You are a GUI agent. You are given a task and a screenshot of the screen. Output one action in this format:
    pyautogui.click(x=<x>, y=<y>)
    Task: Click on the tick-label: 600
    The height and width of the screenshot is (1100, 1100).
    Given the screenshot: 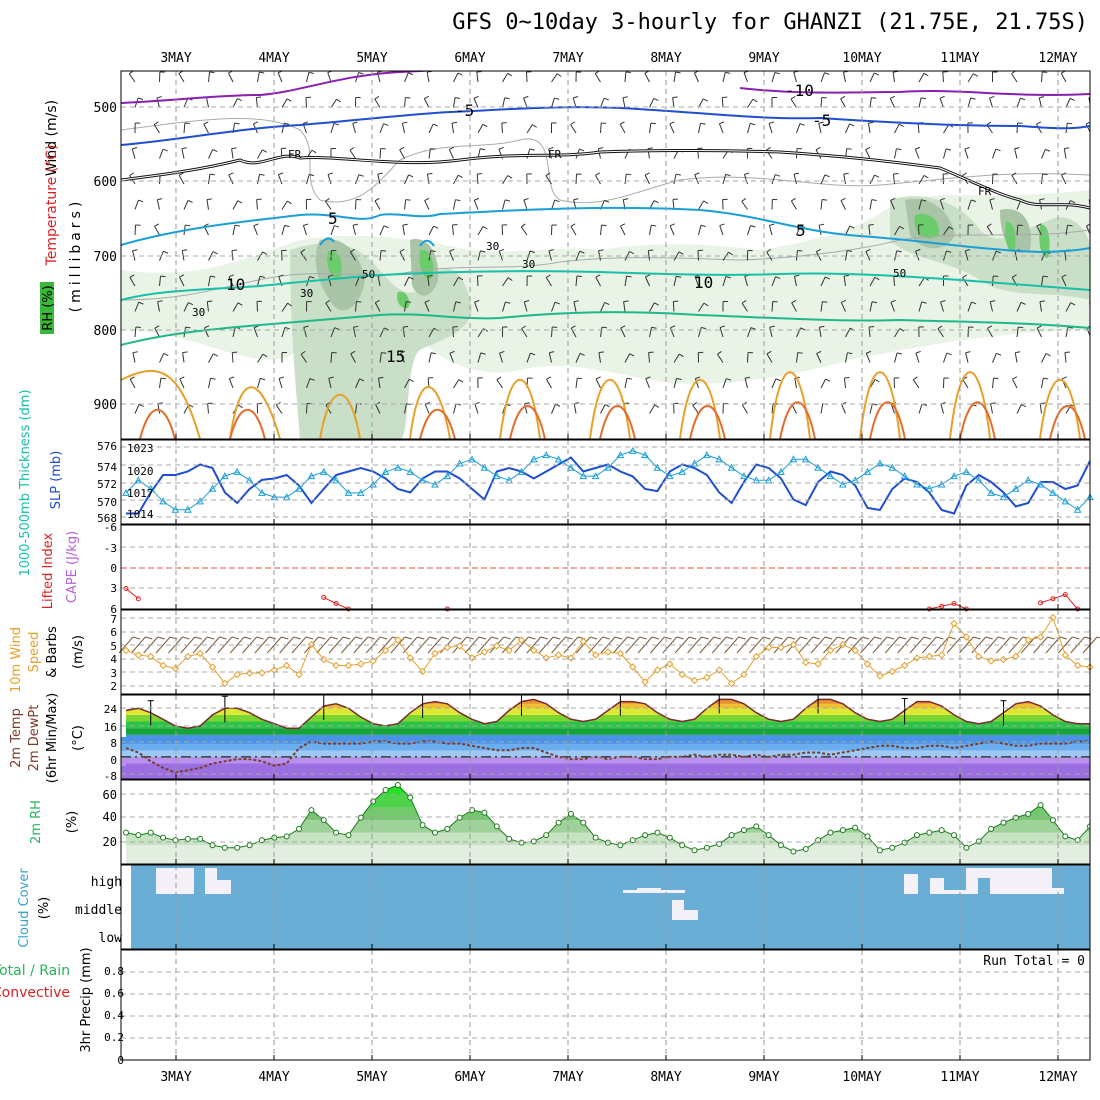 What is the action you would take?
    pyautogui.click(x=105, y=182)
    